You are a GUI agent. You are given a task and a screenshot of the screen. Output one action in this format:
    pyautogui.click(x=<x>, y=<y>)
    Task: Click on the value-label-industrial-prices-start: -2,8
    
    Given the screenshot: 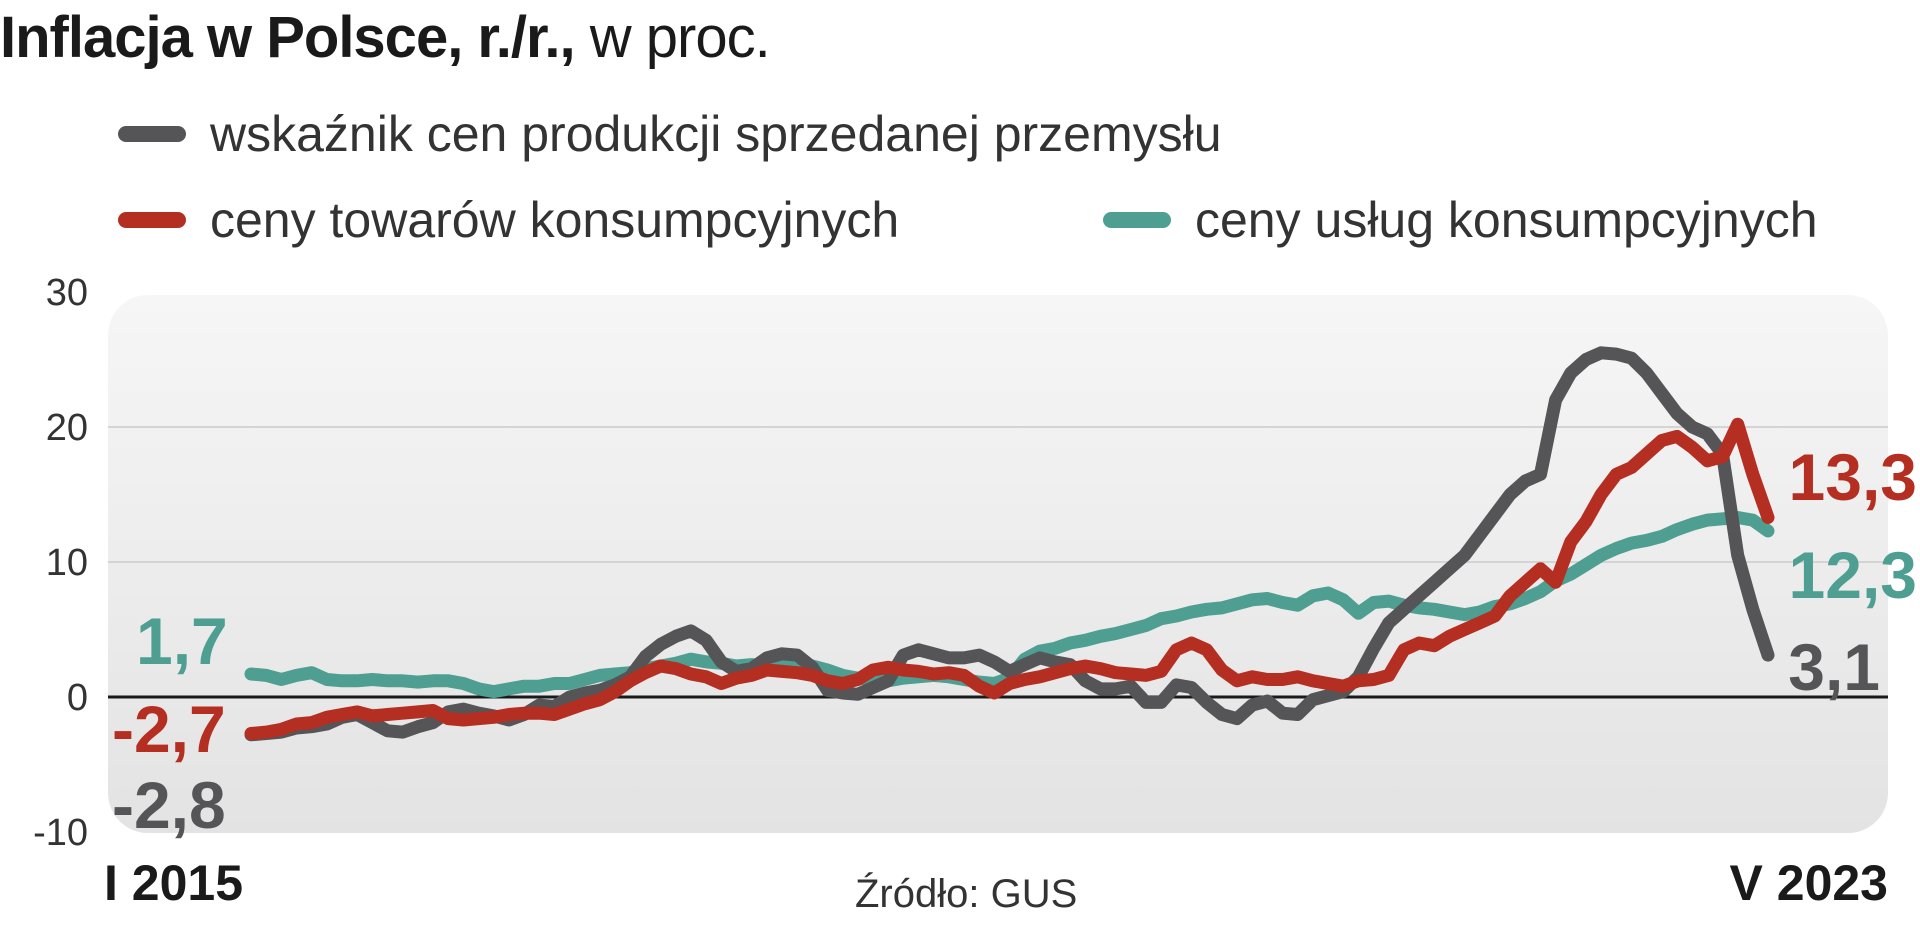 What is the action you would take?
    pyautogui.click(x=169, y=805)
    